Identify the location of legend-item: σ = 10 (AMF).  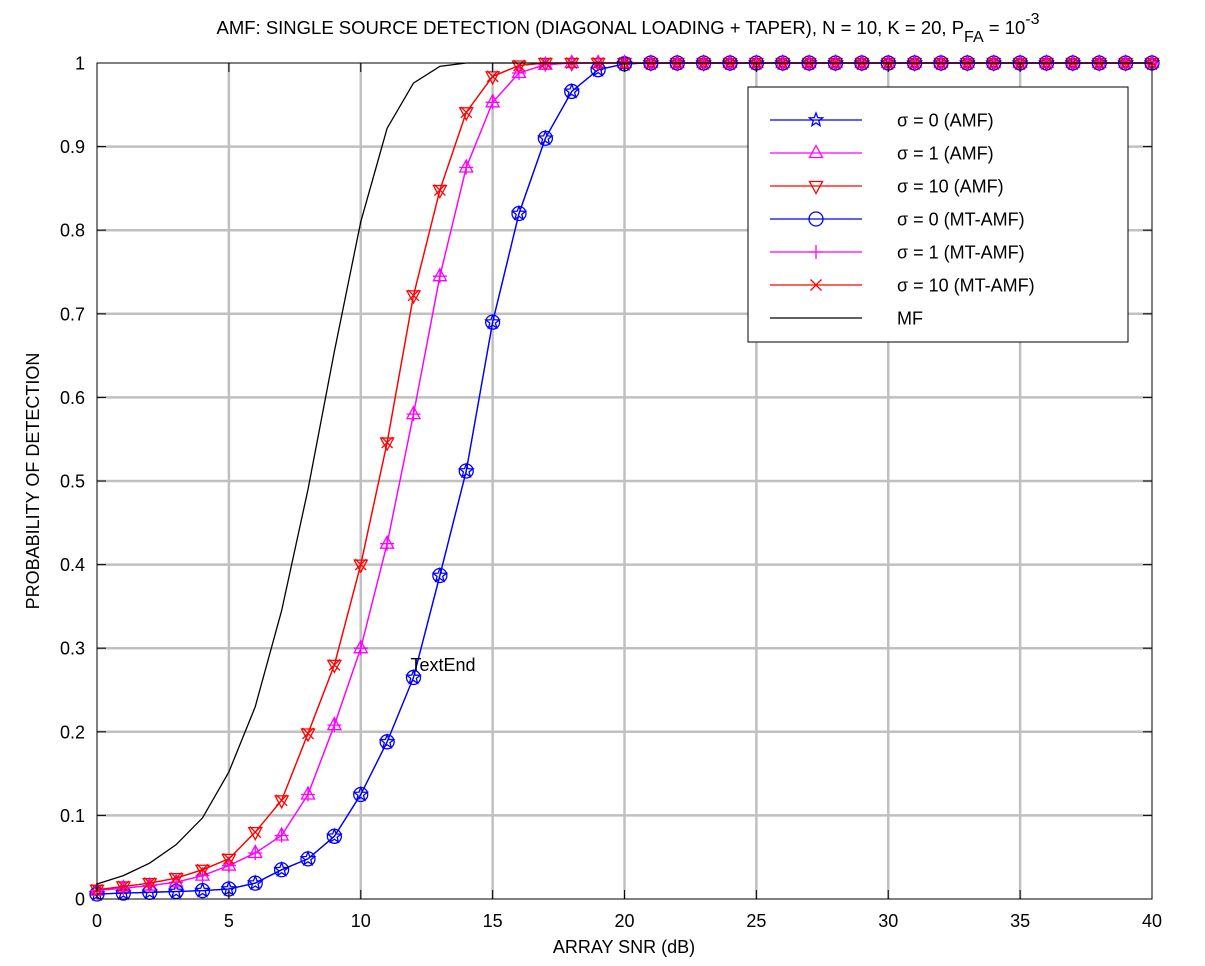
(887, 187).